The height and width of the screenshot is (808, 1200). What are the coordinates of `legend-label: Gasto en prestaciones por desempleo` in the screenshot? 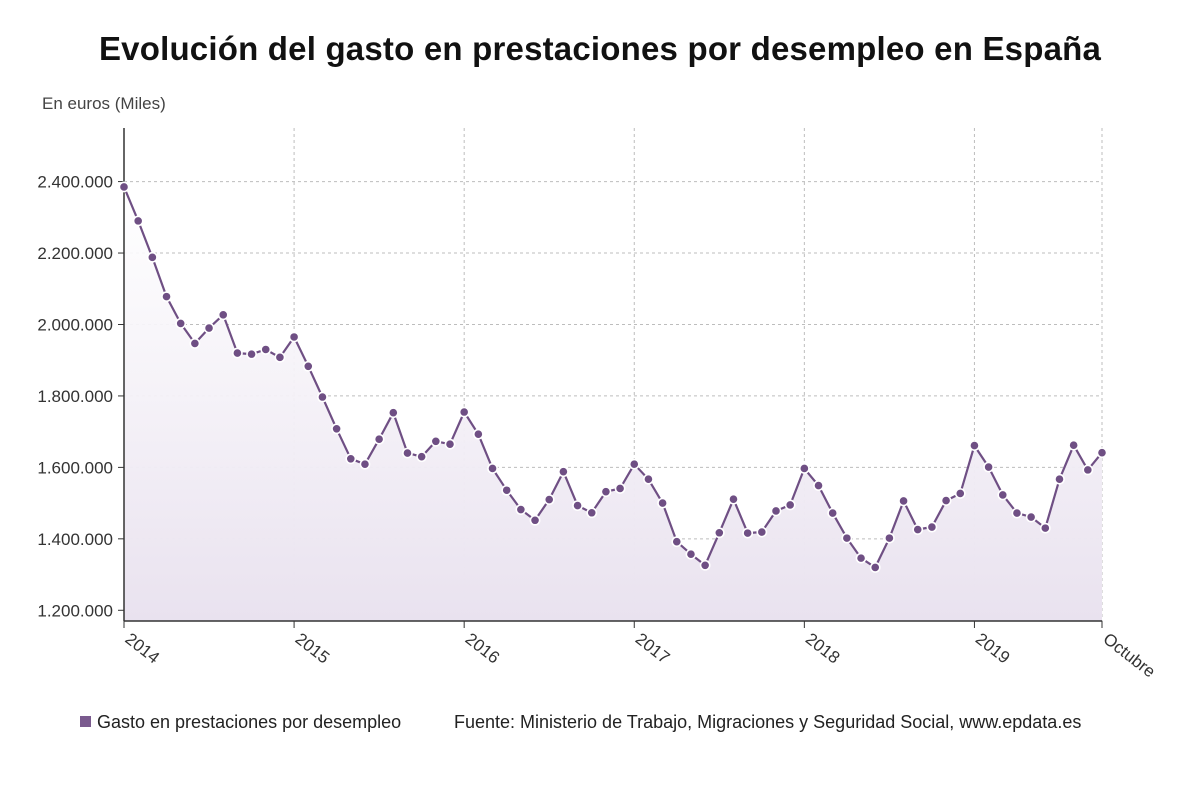 It's located at (249, 722).